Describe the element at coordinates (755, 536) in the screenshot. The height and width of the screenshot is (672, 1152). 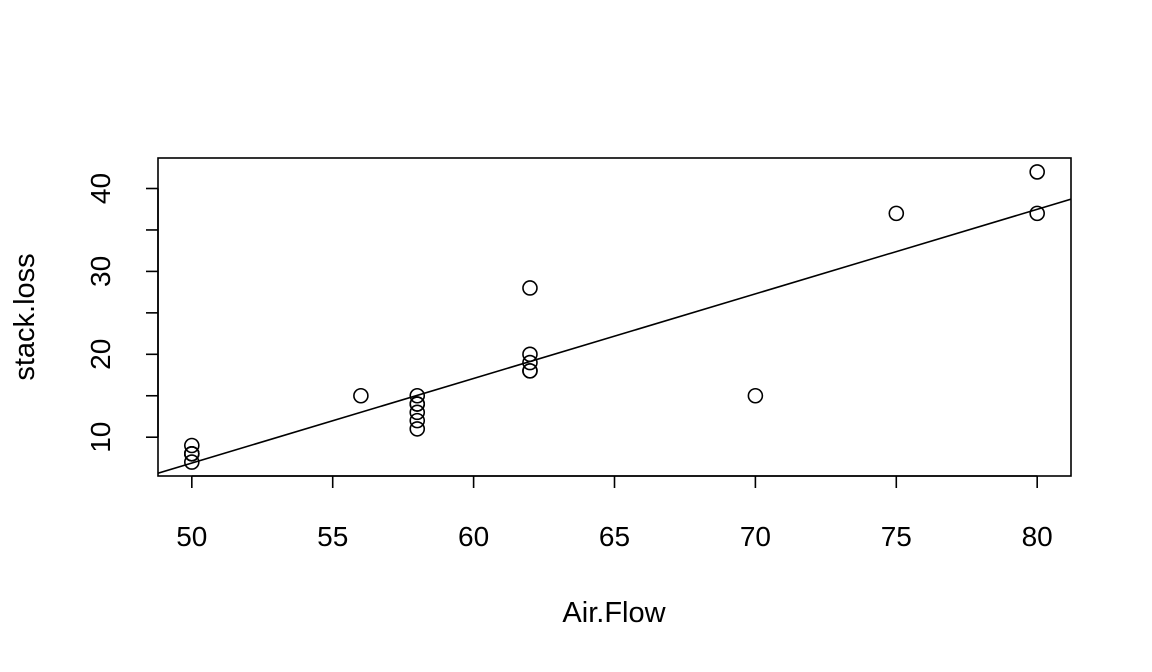
I see `x-tick-label: 70` at that location.